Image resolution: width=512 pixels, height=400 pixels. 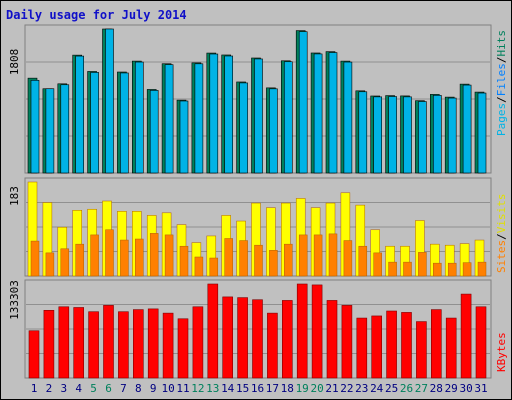 I want to click on x-tick-19: 19, so click(x=302, y=388).